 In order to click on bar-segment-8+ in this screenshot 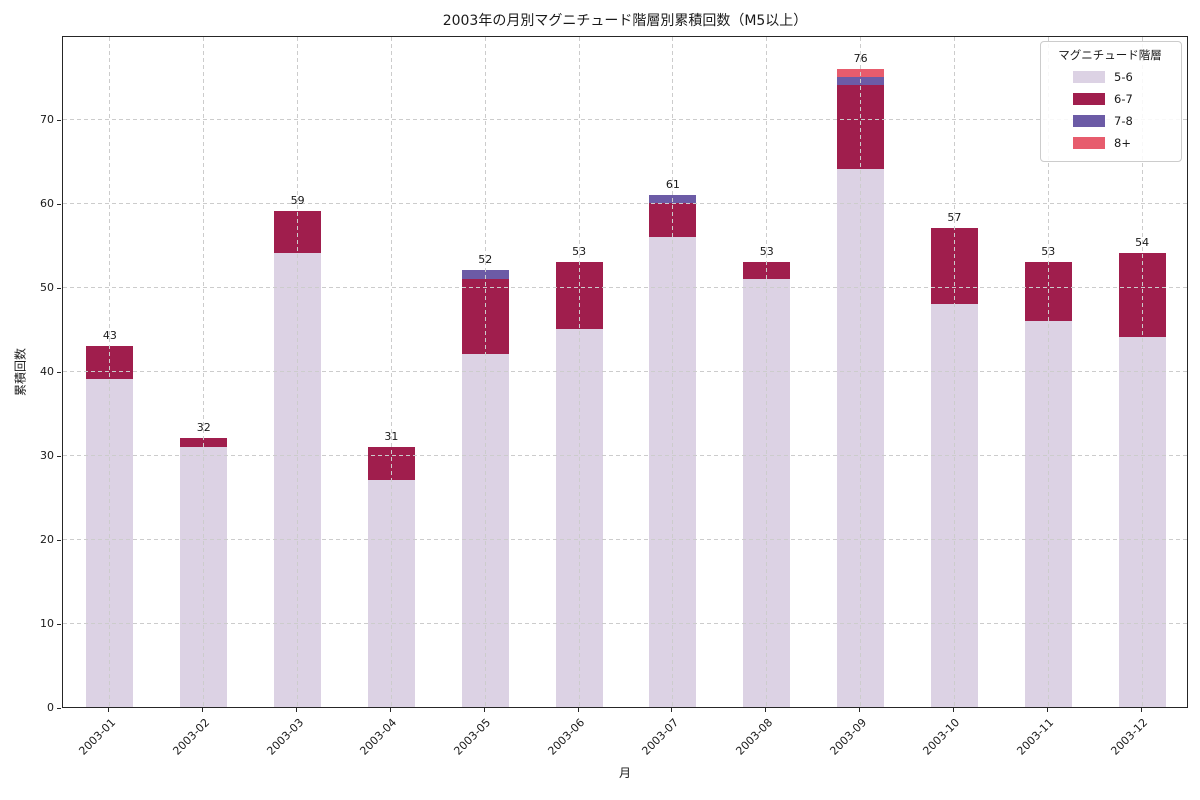, I will do `click(861, 72)`.